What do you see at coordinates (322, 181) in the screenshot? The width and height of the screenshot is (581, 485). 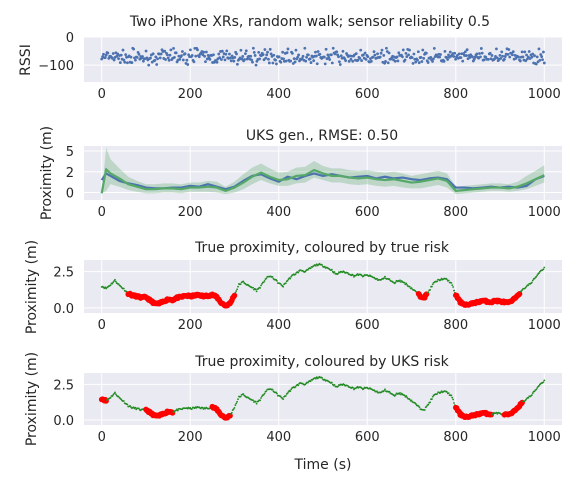 I see `generated-line` at bounding box center [322, 181].